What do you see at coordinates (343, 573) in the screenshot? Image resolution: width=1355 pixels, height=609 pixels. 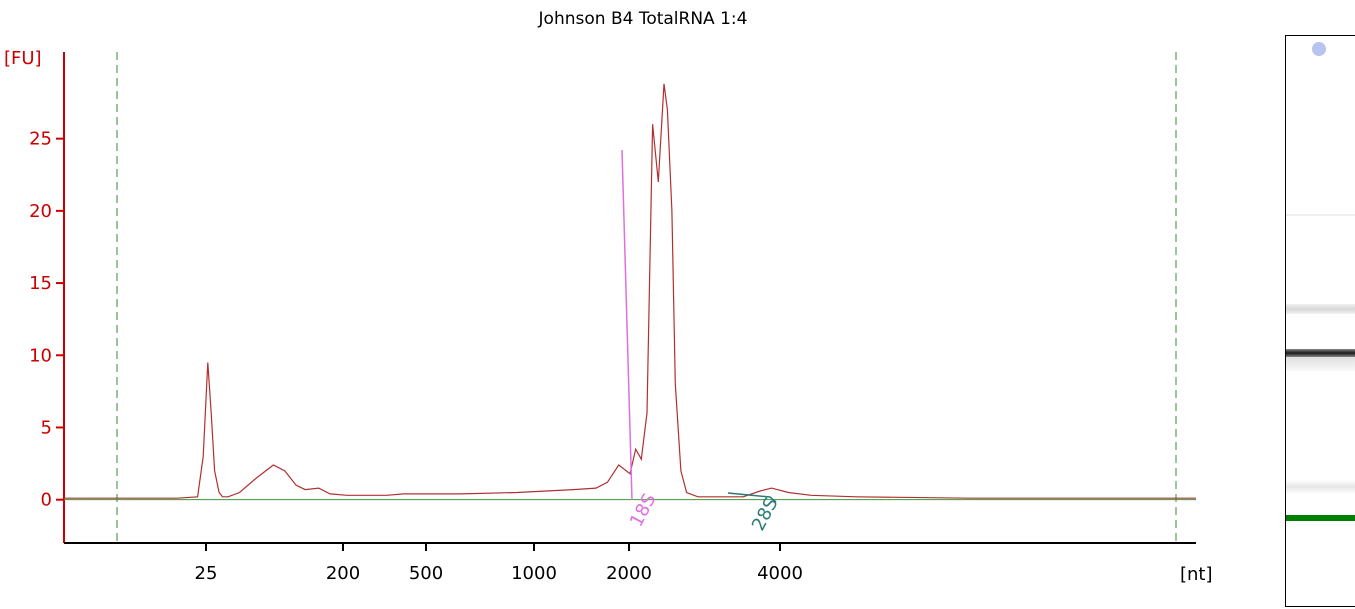 I see `x-tick-label: 200` at bounding box center [343, 573].